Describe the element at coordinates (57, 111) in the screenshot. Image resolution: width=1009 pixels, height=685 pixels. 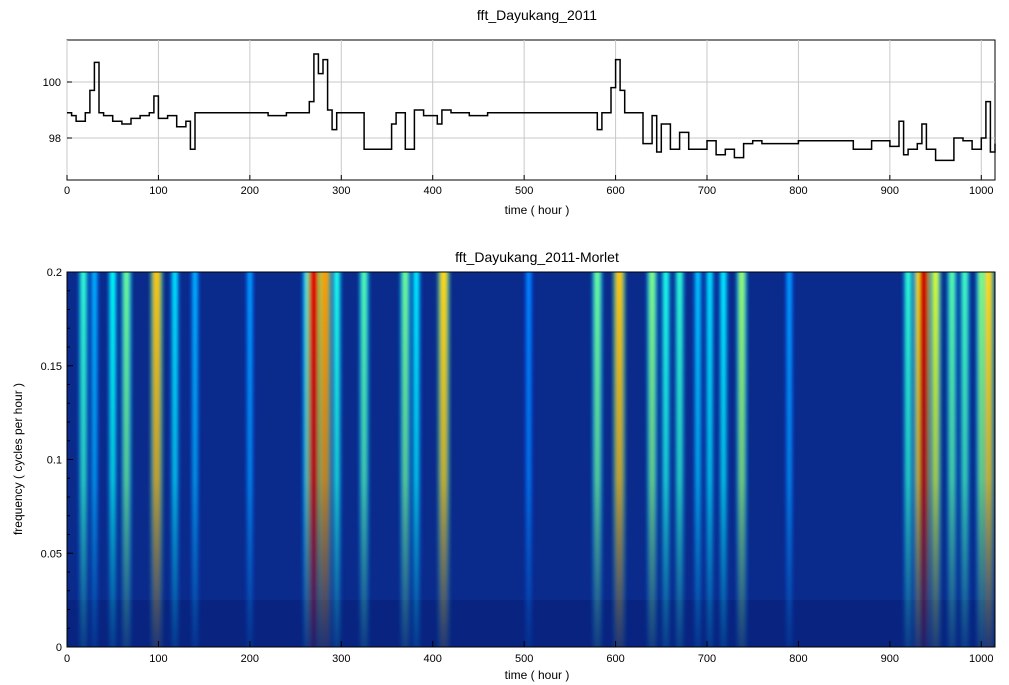
I see `line-y-ticks: 98 100` at that location.